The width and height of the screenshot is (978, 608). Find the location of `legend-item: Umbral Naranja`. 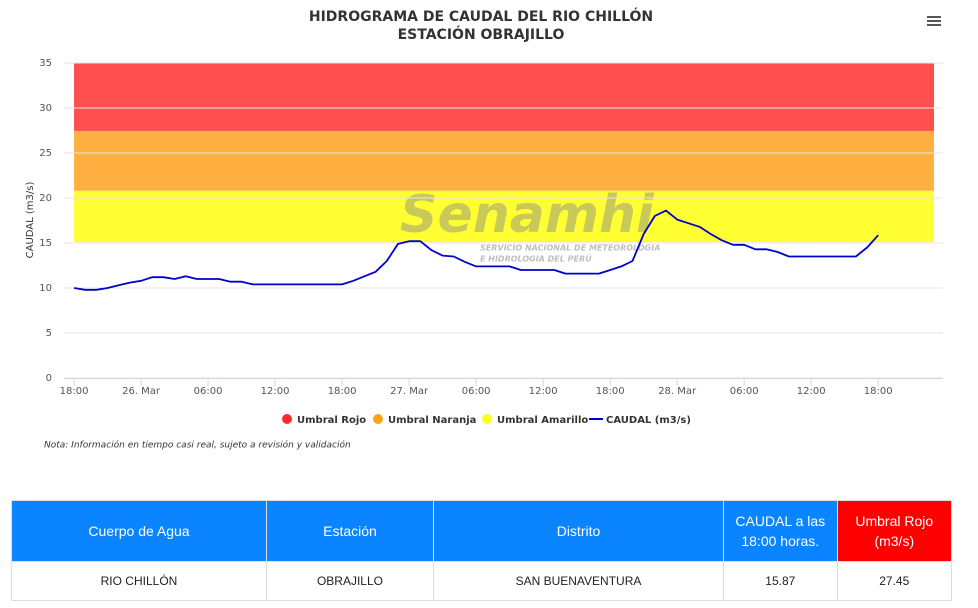

legend-item: Umbral Naranja is located at coordinates (424, 420).